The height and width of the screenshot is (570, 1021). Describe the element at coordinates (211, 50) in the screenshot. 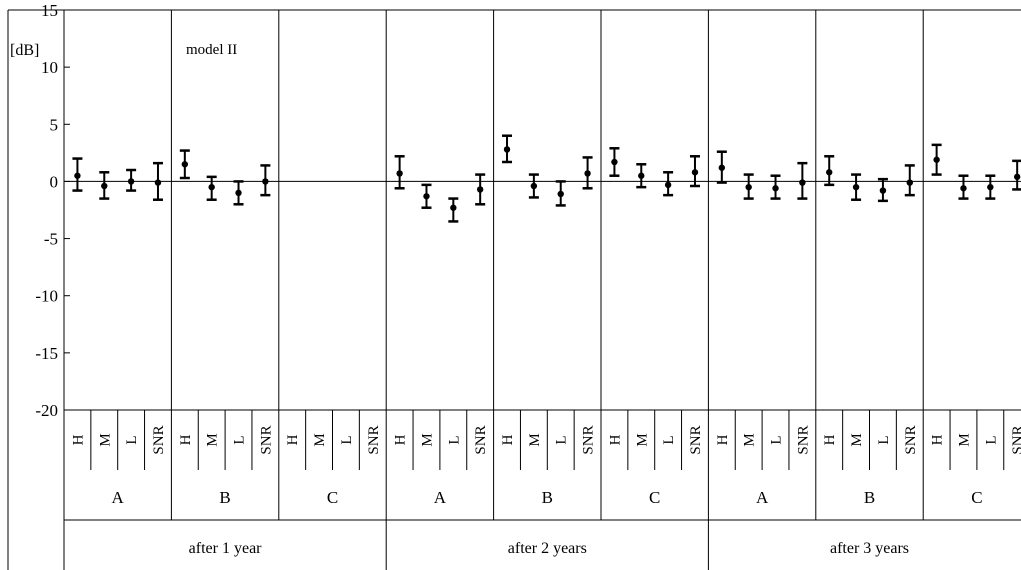

I see `model-annotation: model II` at that location.